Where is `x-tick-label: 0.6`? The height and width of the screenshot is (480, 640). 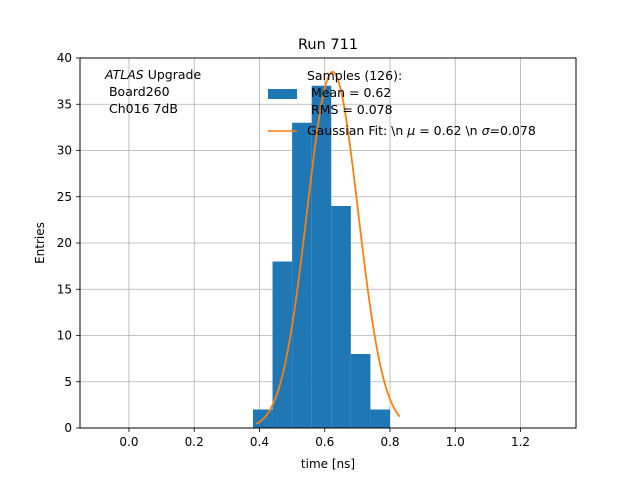 x-tick-label: 0.6 is located at coordinates (324, 442).